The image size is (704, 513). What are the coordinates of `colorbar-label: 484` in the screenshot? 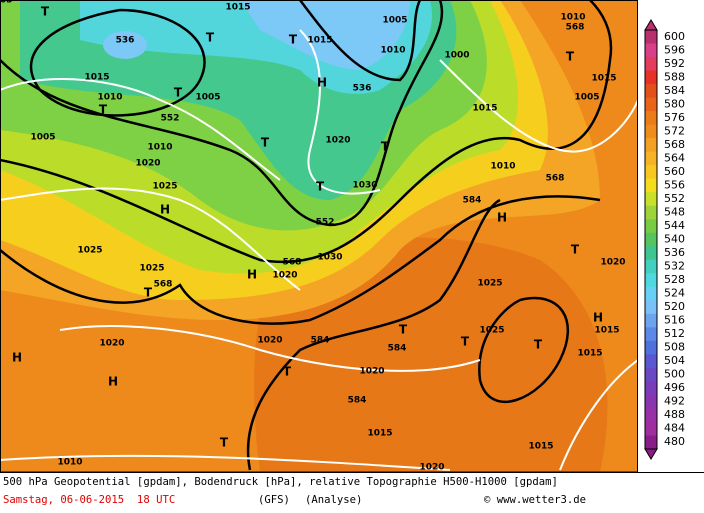 It's located at (674, 428).